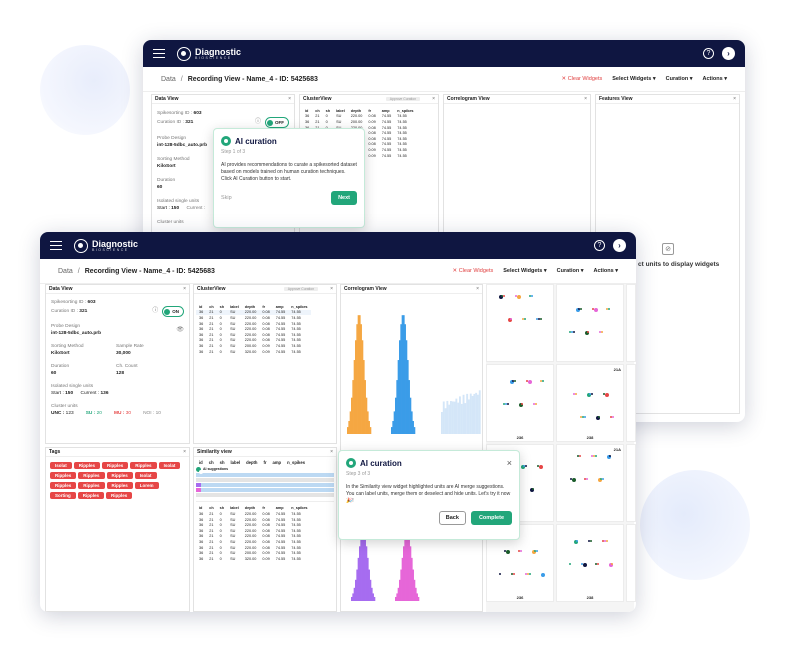 The height and width of the screenshot is (654, 785). Describe the element at coordinates (173, 311) in the screenshot. I see `ai-curation-toggle: ON` at that location.